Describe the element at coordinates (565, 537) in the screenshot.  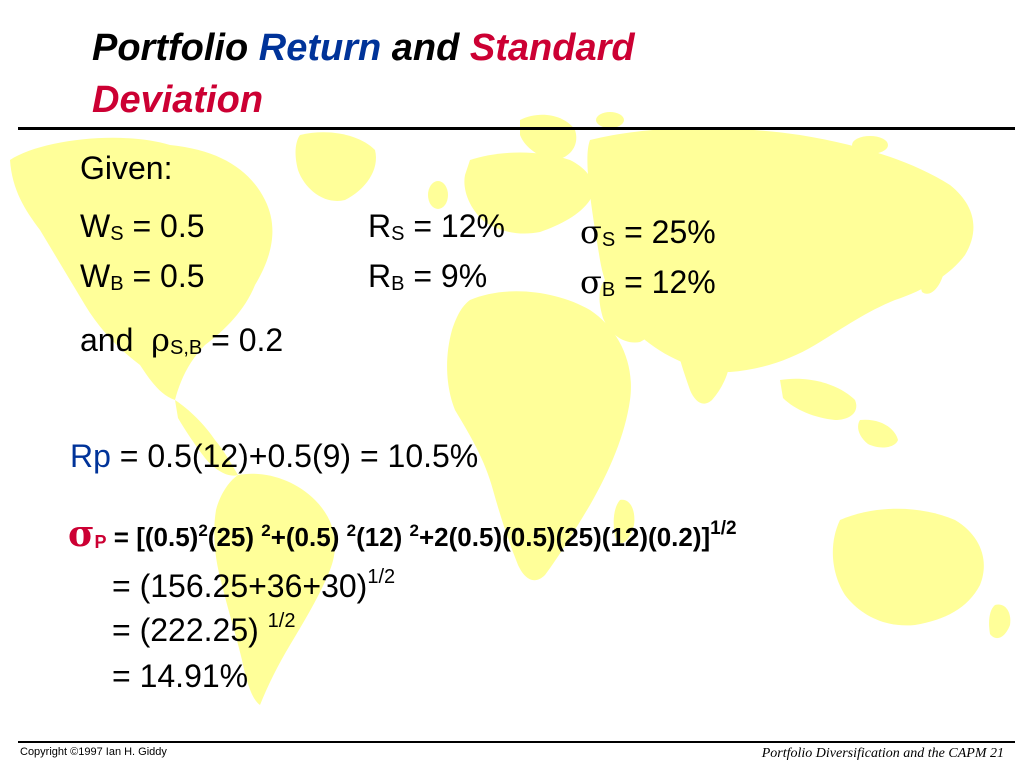
I see `sigma-p-term-5: +2(0.5)(0.5)(25)(12)(0.2)]` at that location.